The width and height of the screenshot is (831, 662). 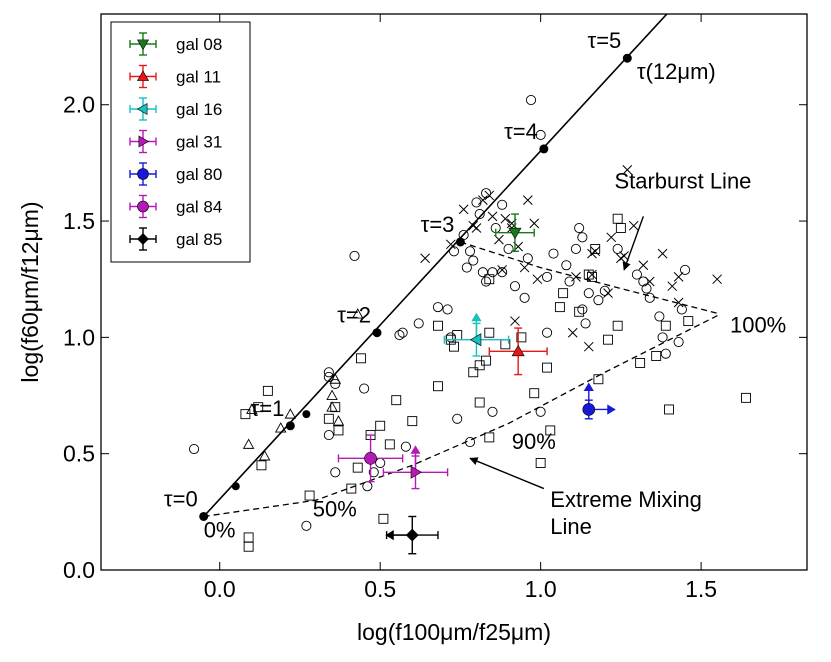 I want to click on callout-text-mixing: Extreme Mixing, so click(x=626, y=499).